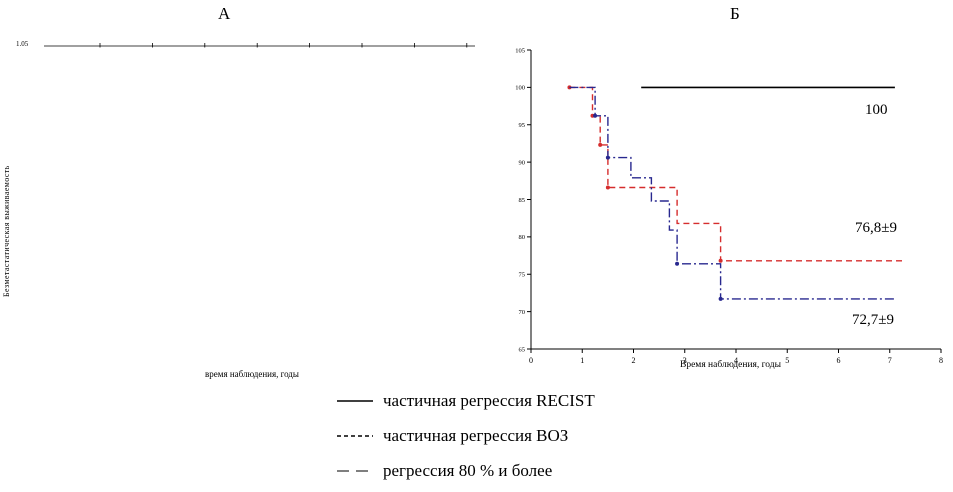 This screenshot has width=953, height=492. What do you see at coordinates (531, 360) in the screenshot?
I see `svg-text: 0` at bounding box center [531, 360].